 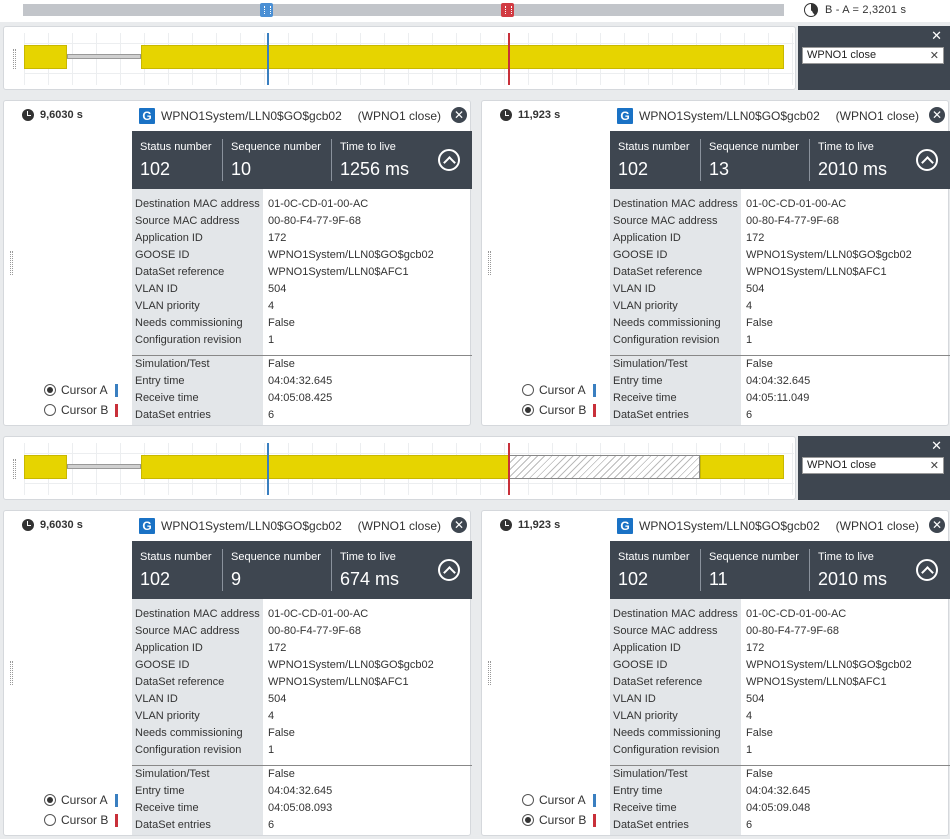 I want to click on field-key: Source MAC address, so click(x=187, y=631).